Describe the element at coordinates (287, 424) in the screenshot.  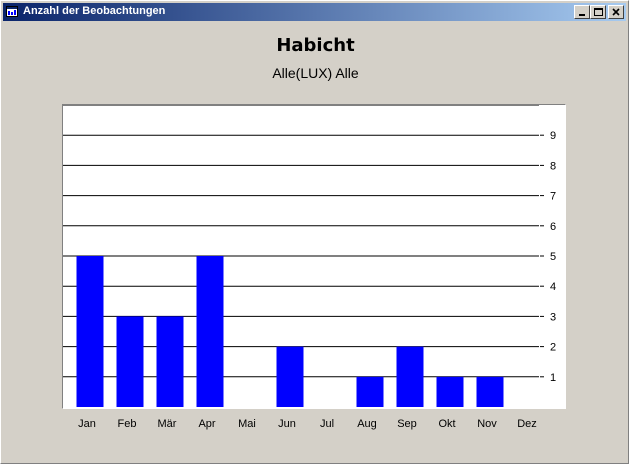
I see `x-tick-label: Jun` at that location.